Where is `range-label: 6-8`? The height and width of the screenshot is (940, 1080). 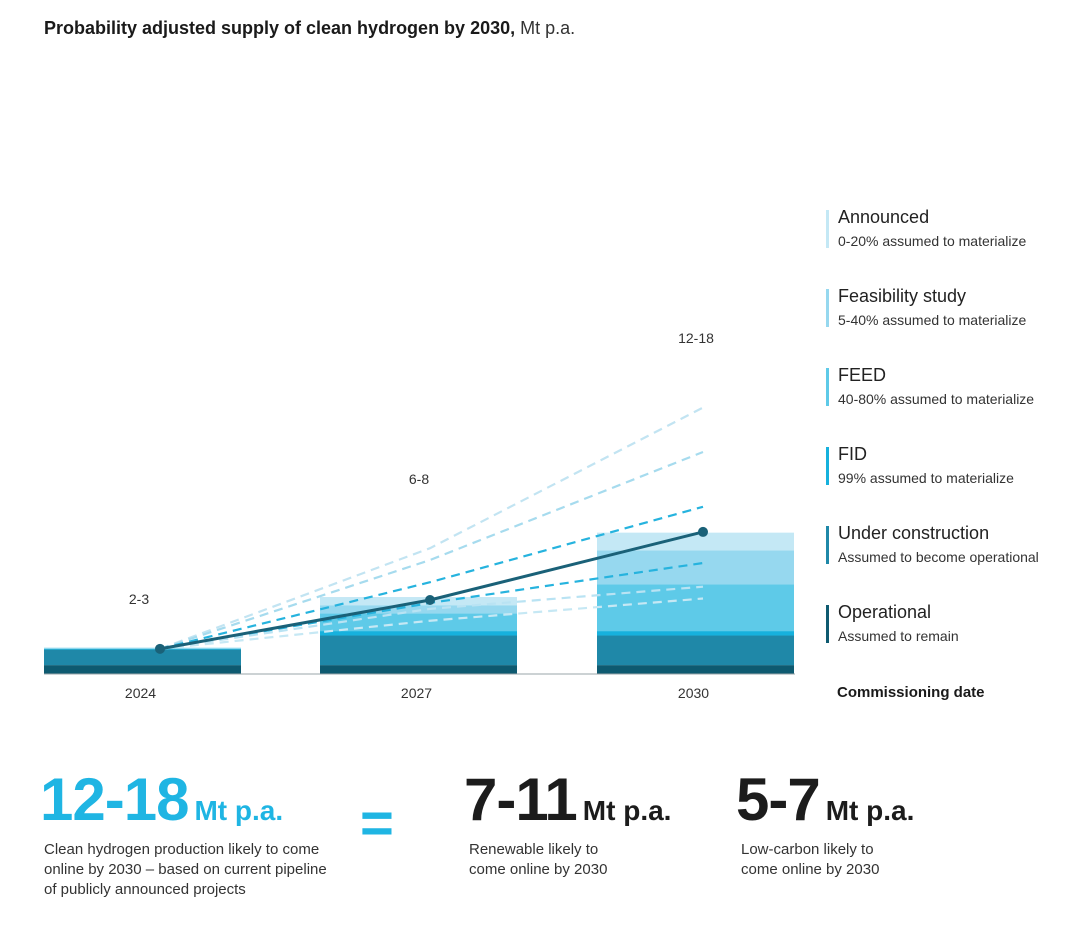 range-label: 6-8 is located at coordinates (419, 479).